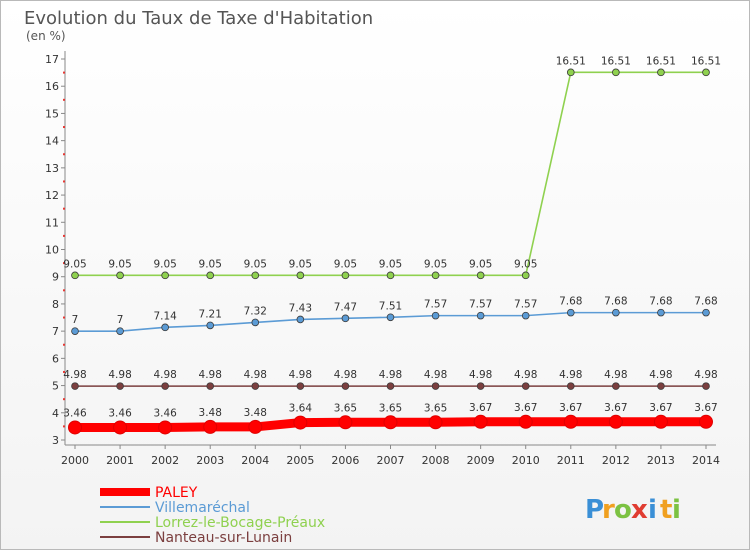 The width and height of the screenshot is (750, 550). What do you see at coordinates (661, 460) in the screenshot?
I see `x-tick-label: 2013` at bounding box center [661, 460].